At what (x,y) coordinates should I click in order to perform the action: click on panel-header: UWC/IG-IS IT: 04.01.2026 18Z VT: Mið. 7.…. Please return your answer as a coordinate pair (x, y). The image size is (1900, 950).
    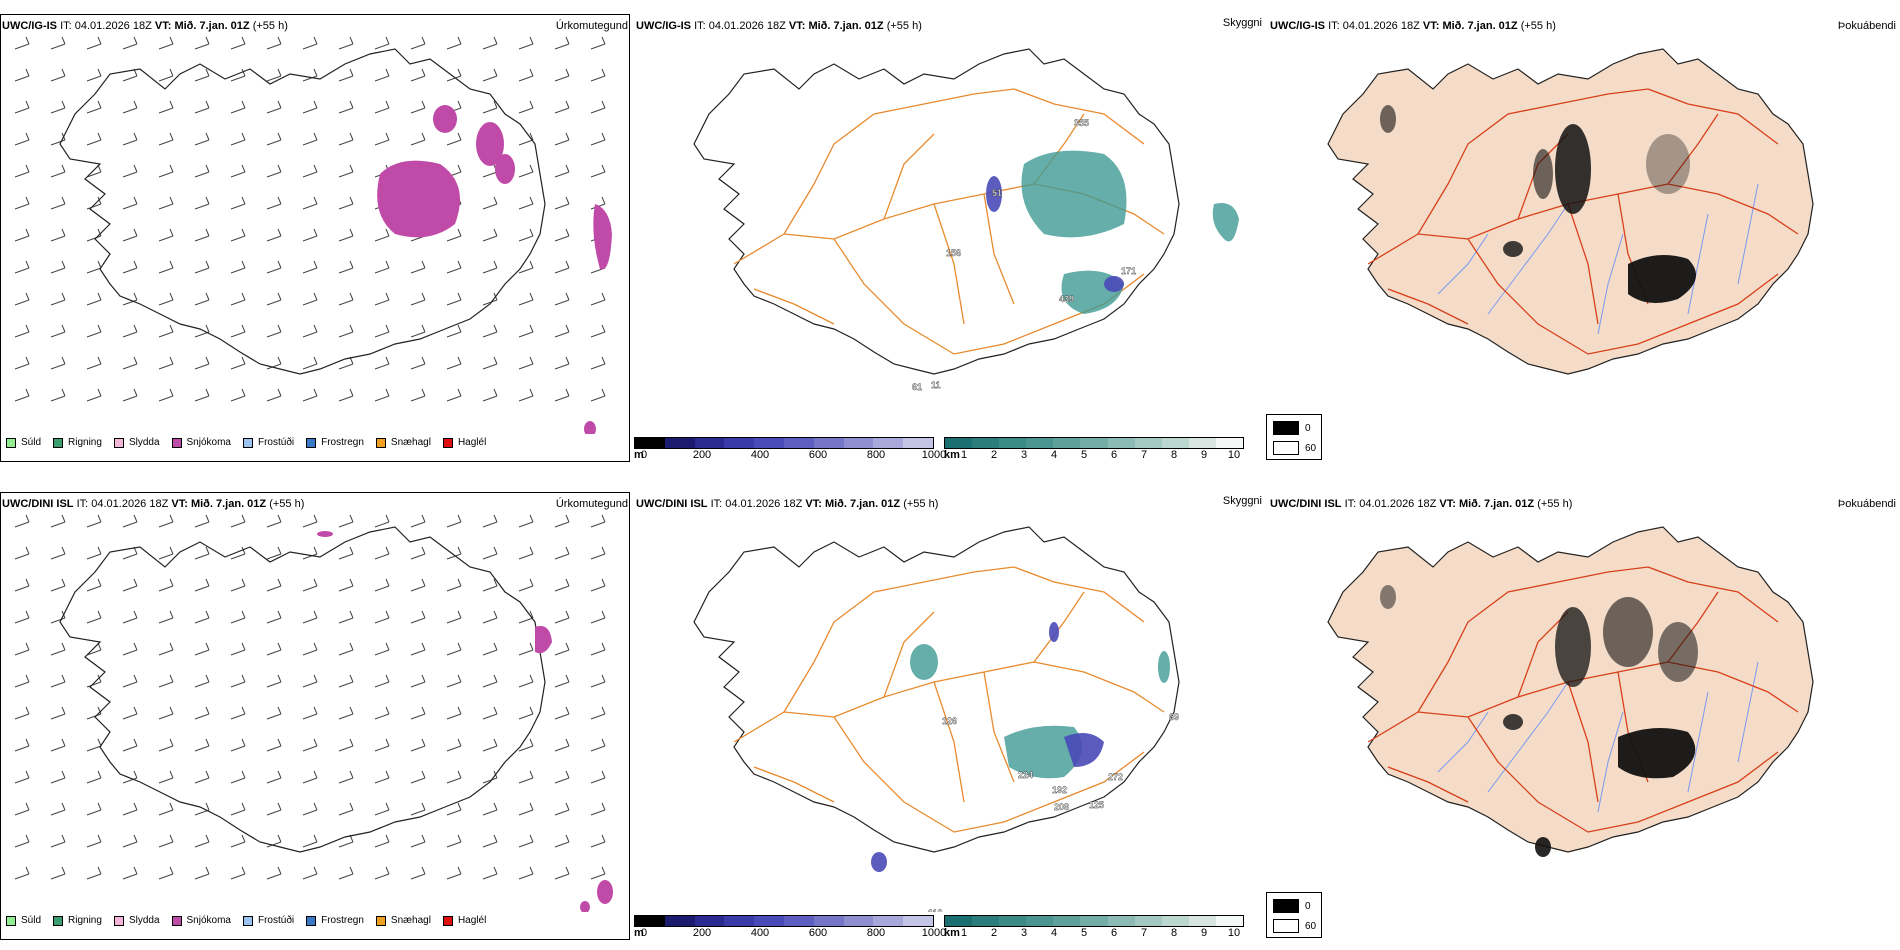
    Looking at the image, I should click on (779, 26).